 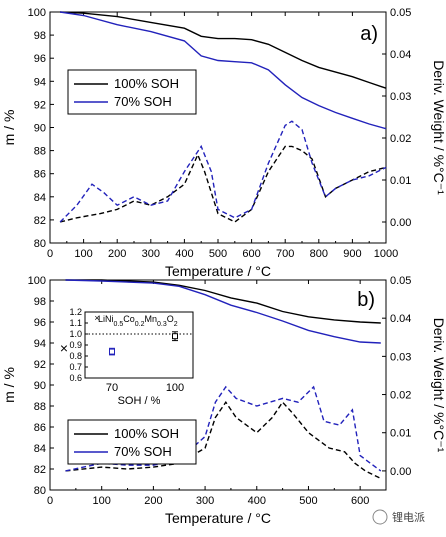 What do you see at coordinates (400, 434) in the screenshot?
I see `y2-tick-label: 0.01` at bounding box center [400, 434].